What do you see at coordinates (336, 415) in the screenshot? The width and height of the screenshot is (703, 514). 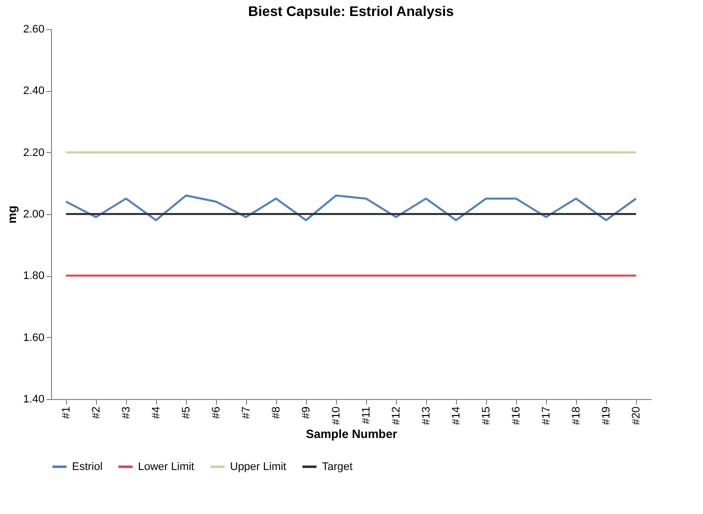 I see `x-tick-label: #10` at bounding box center [336, 415].